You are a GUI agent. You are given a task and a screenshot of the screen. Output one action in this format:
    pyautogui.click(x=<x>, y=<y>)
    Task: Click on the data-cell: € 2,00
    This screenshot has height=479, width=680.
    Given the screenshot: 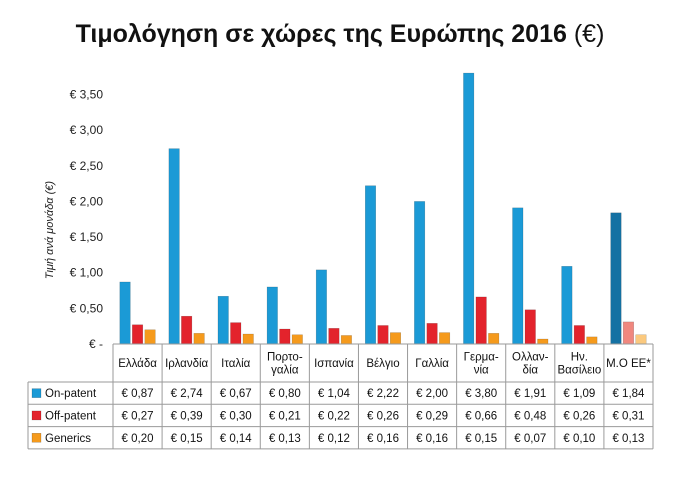 What is the action you would take?
    pyautogui.click(x=432, y=394)
    